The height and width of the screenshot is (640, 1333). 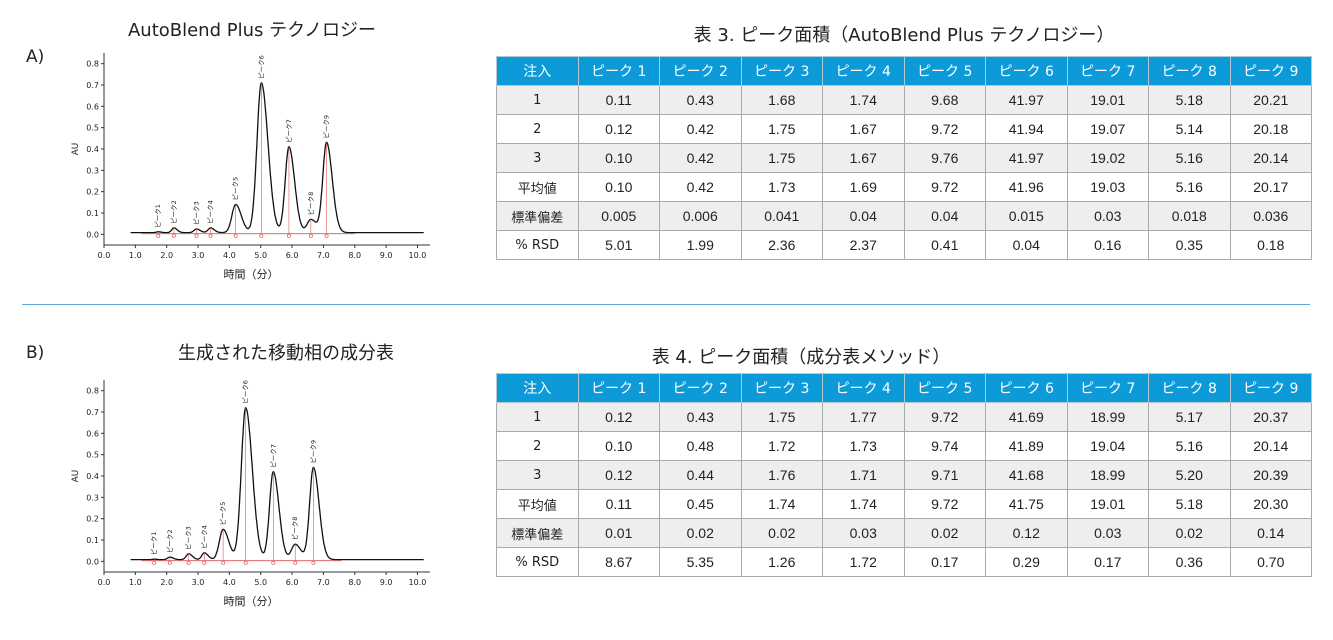 I want to click on table3-header-7: ピーク 7, so click(x=1107, y=71).